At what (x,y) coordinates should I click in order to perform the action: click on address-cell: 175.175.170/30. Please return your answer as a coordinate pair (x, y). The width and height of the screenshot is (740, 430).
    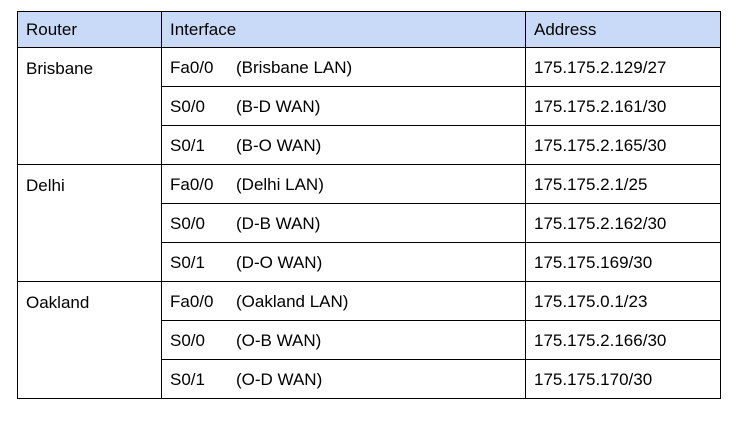
    Looking at the image, I should click on (623, 379).